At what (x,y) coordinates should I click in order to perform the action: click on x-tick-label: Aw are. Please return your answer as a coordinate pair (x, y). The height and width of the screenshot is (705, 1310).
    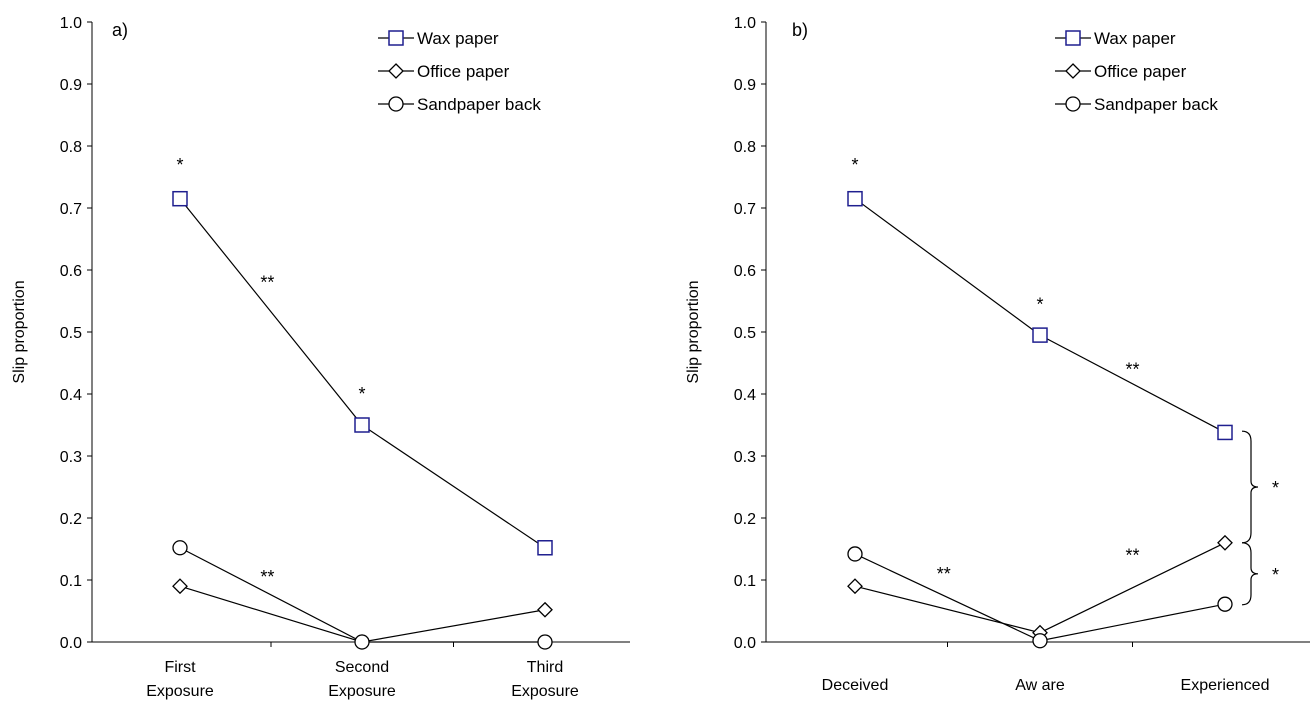
    Looking at the image, I should click on (1040, 685).